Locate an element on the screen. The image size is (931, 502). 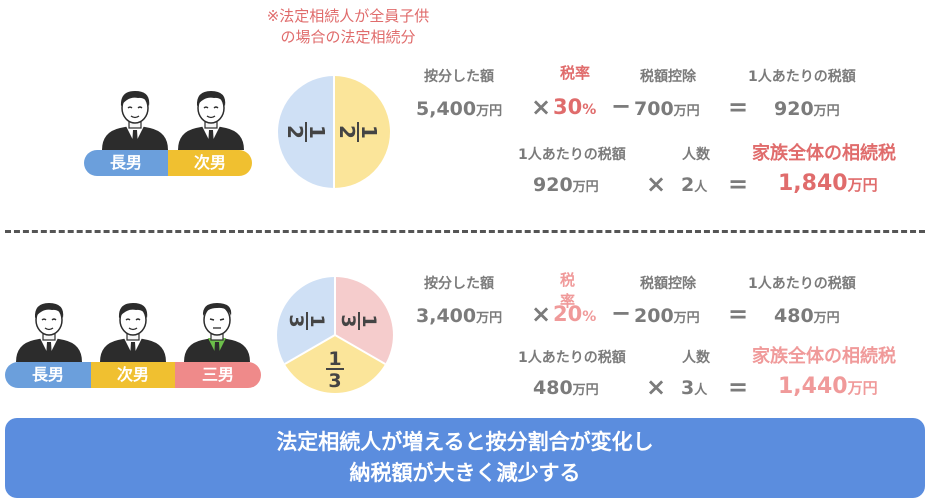
banner-line-1: 法定相続人が増えると按分割合が変化し is located at coordinates (465, 442).